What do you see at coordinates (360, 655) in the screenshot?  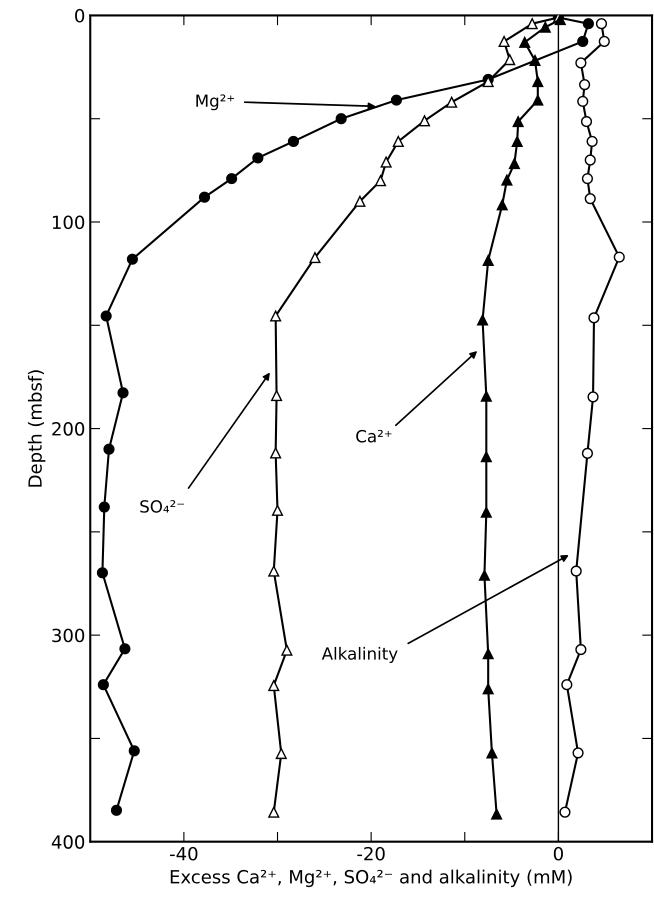 I see `annotation: Alkalinity` at bounding box center [360, 655].